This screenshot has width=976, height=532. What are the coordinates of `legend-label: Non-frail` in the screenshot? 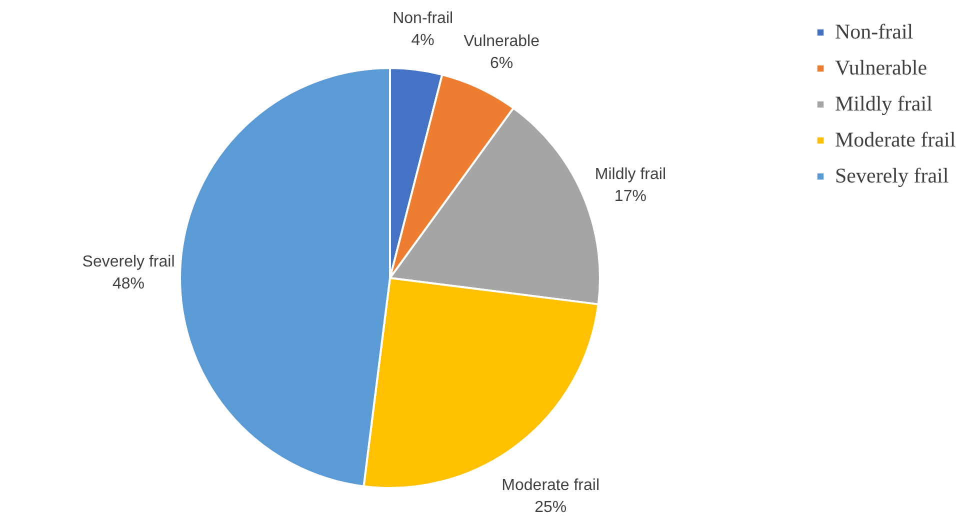 It's located at (874, 32).